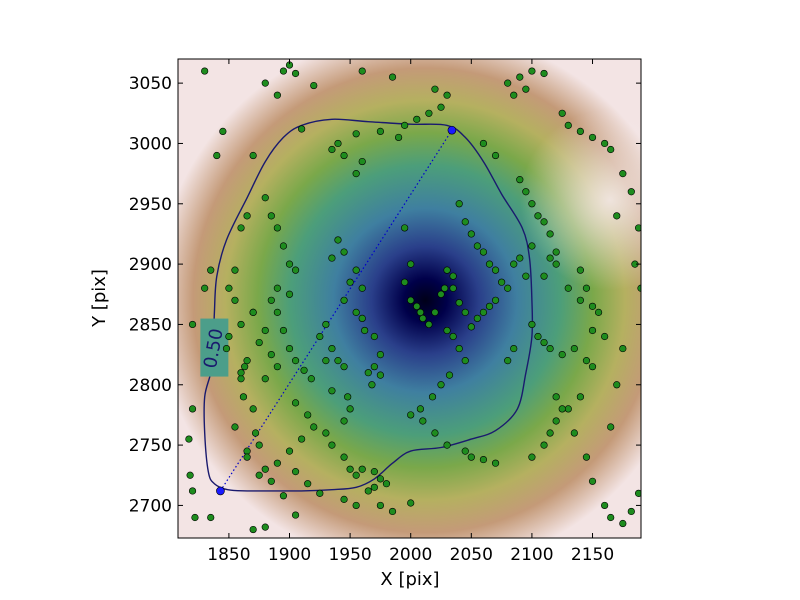 The image size is (800, 600). I want to click on x-axis-title: X [pix], so click(409, 579).